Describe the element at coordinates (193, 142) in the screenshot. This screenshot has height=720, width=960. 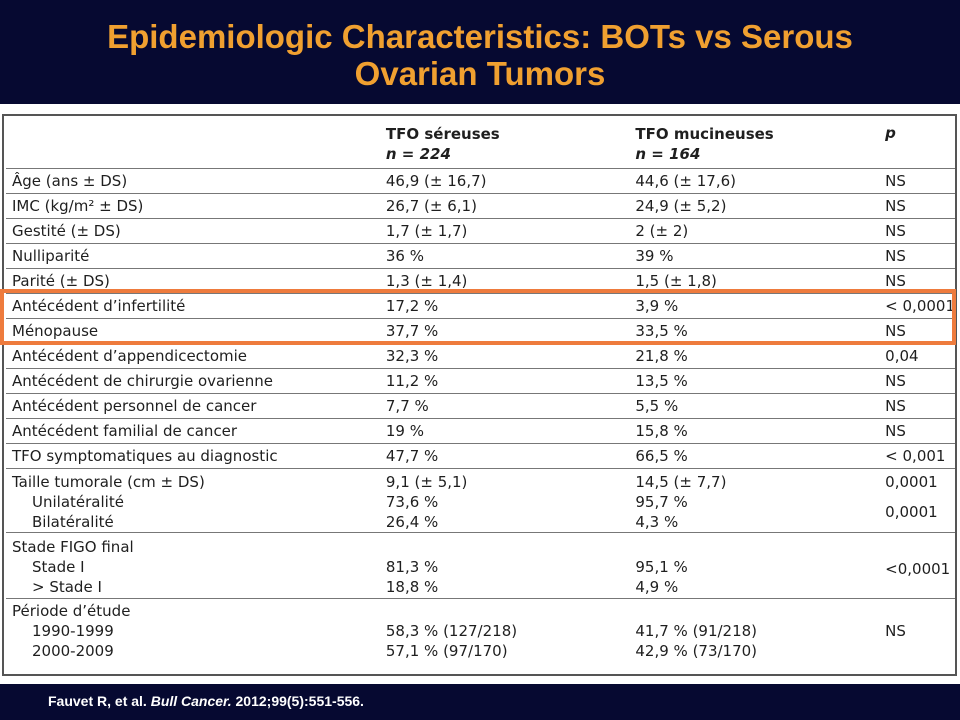
I see `header-empty-cell` at that location.